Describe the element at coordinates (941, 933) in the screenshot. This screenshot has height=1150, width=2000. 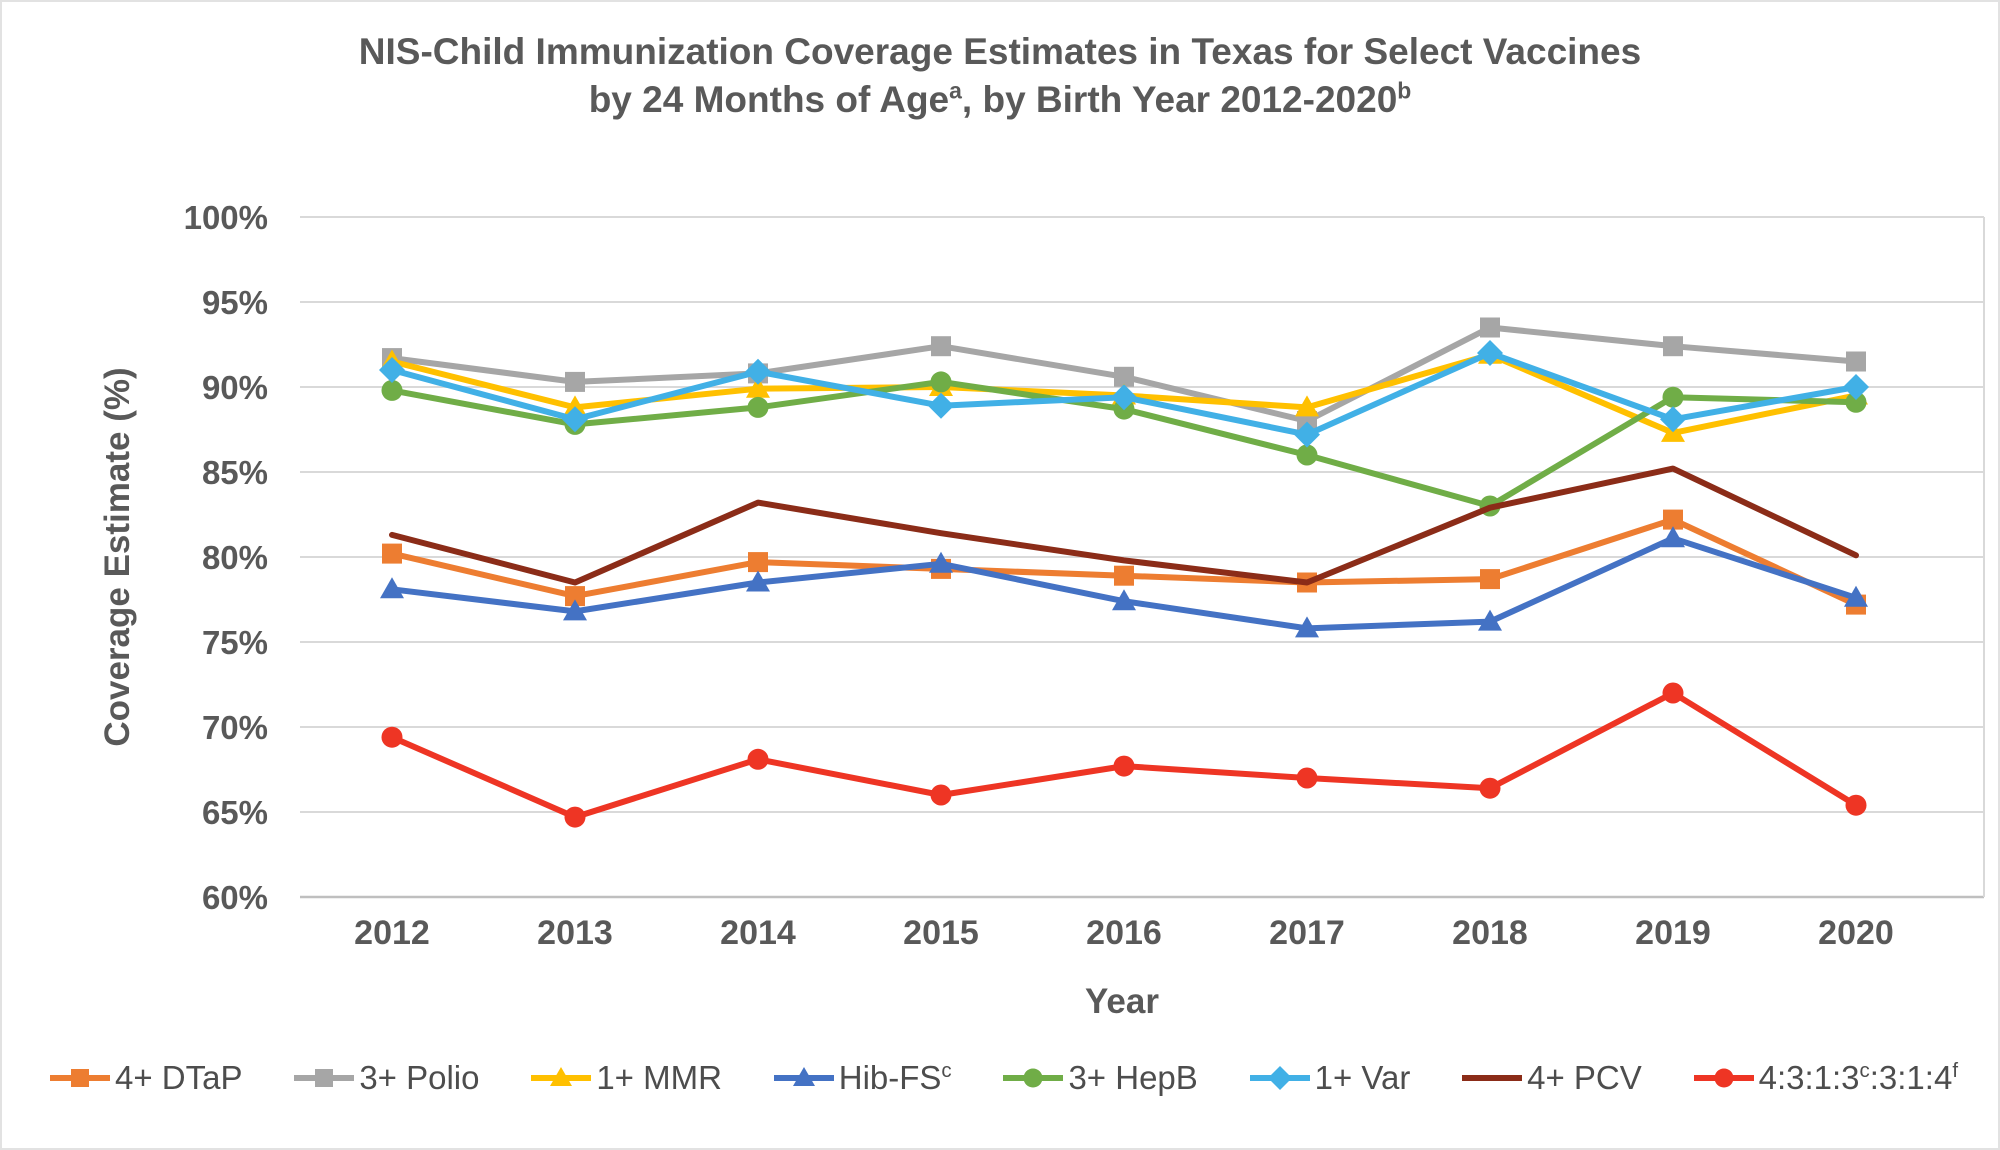
I see `x-tick-label: 2015` at that location.